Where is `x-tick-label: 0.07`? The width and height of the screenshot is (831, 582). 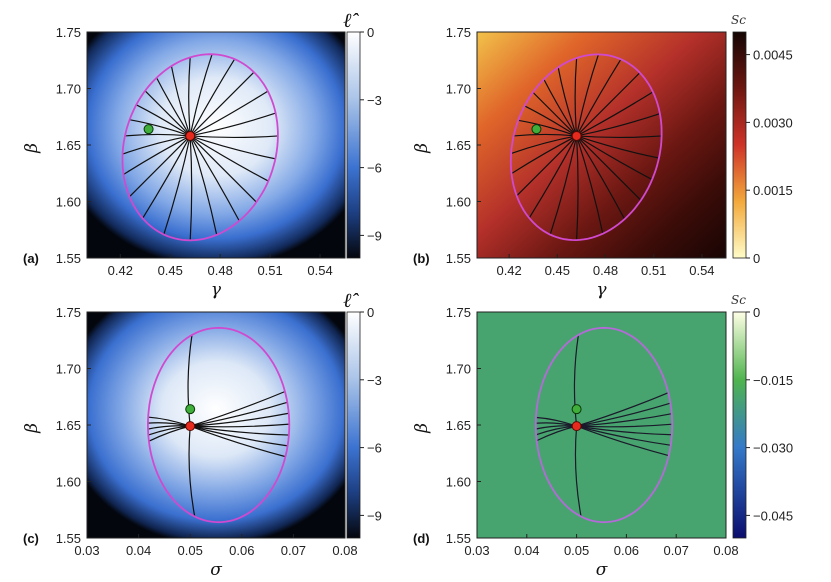 x-tick-label: 0.07 is located at coordinates (293, 550).